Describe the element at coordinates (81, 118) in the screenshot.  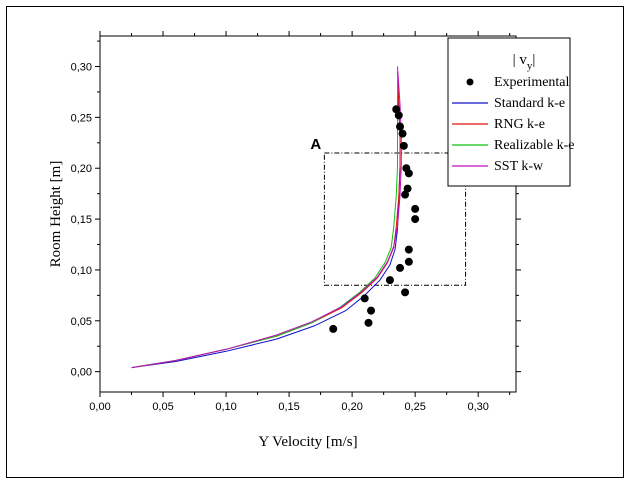
I see `y-tick-label: 0,25` at that location.